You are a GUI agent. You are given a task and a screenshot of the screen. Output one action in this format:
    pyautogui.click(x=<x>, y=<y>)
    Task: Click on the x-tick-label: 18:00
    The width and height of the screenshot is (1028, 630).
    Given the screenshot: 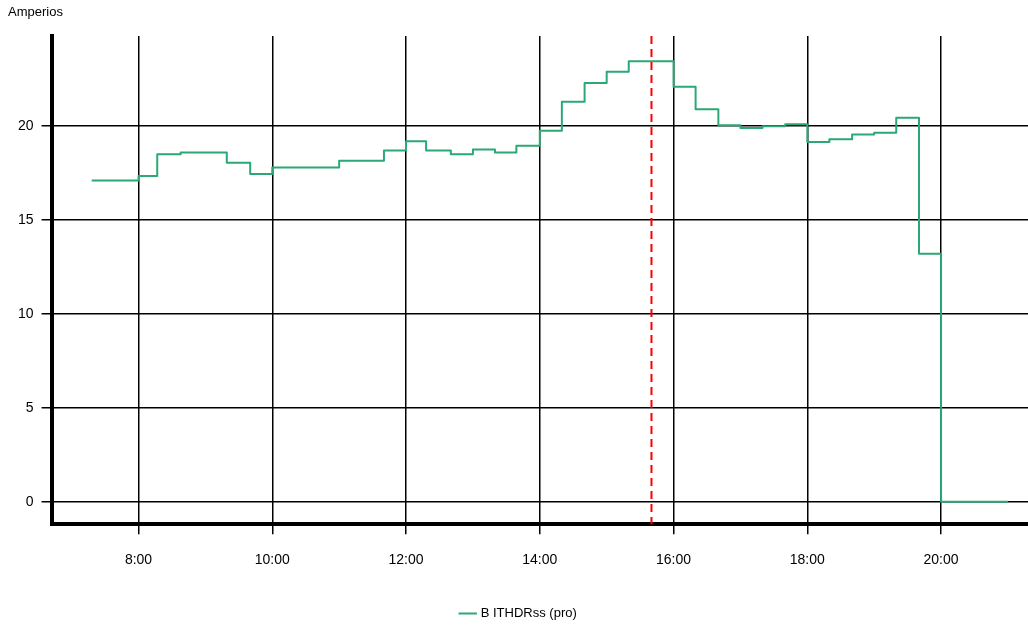 What is the action you would take?
    pyautogui.click(x=807, y=559)
    